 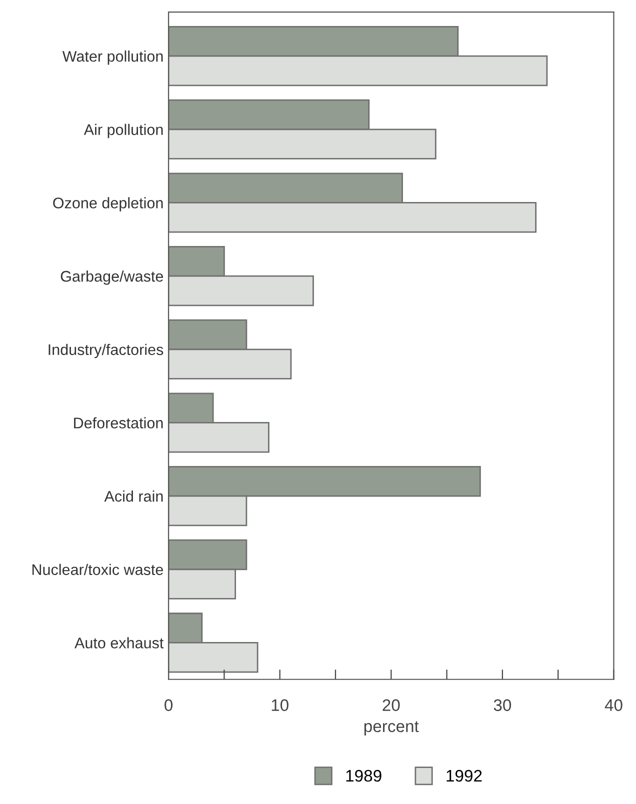 What do you see at coordinates (391, 728) in the screenshot?
I see `x-axis-title: percent` at bounding box center [391, 728].